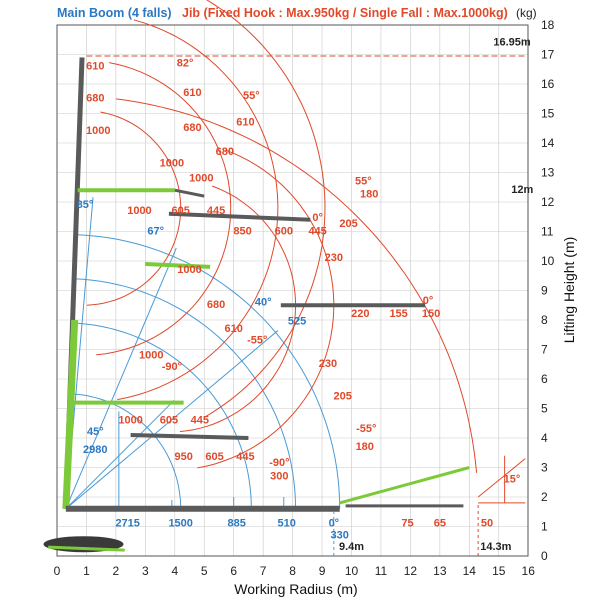 This screenshot has height=600, width=600. What do you see at coordinates (431, 314) in the screenshot?
I see `jib-label: 150` at bounding box center [431, 314].